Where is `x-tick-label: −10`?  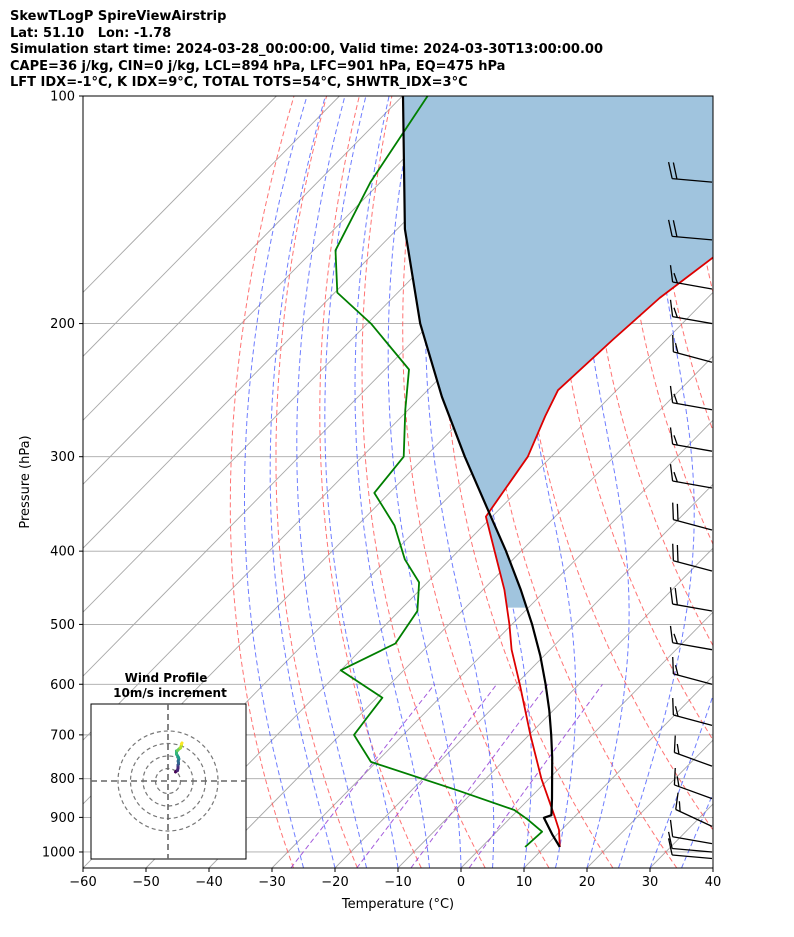 x-tick-label: −10 is located at coordinates (397, 882).